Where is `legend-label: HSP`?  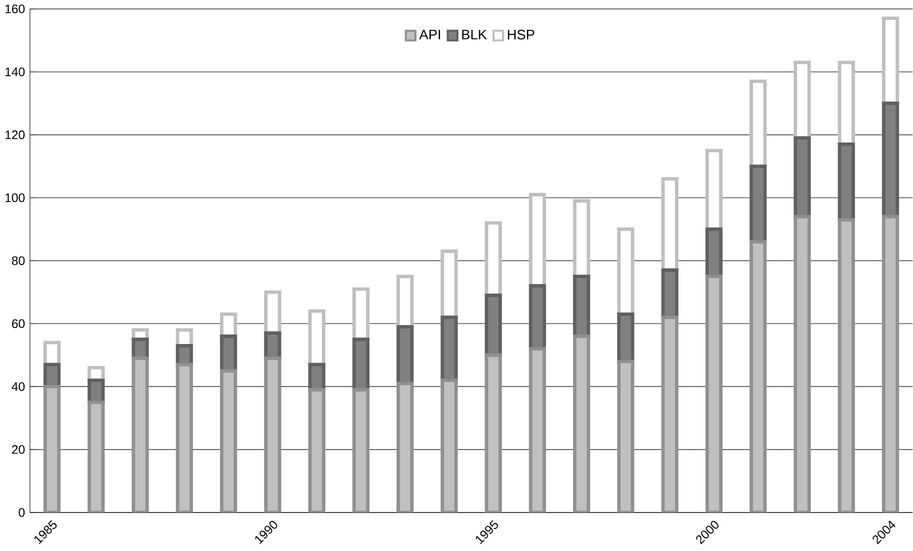 legend-label: HSP is located at coordinates (521, 35).